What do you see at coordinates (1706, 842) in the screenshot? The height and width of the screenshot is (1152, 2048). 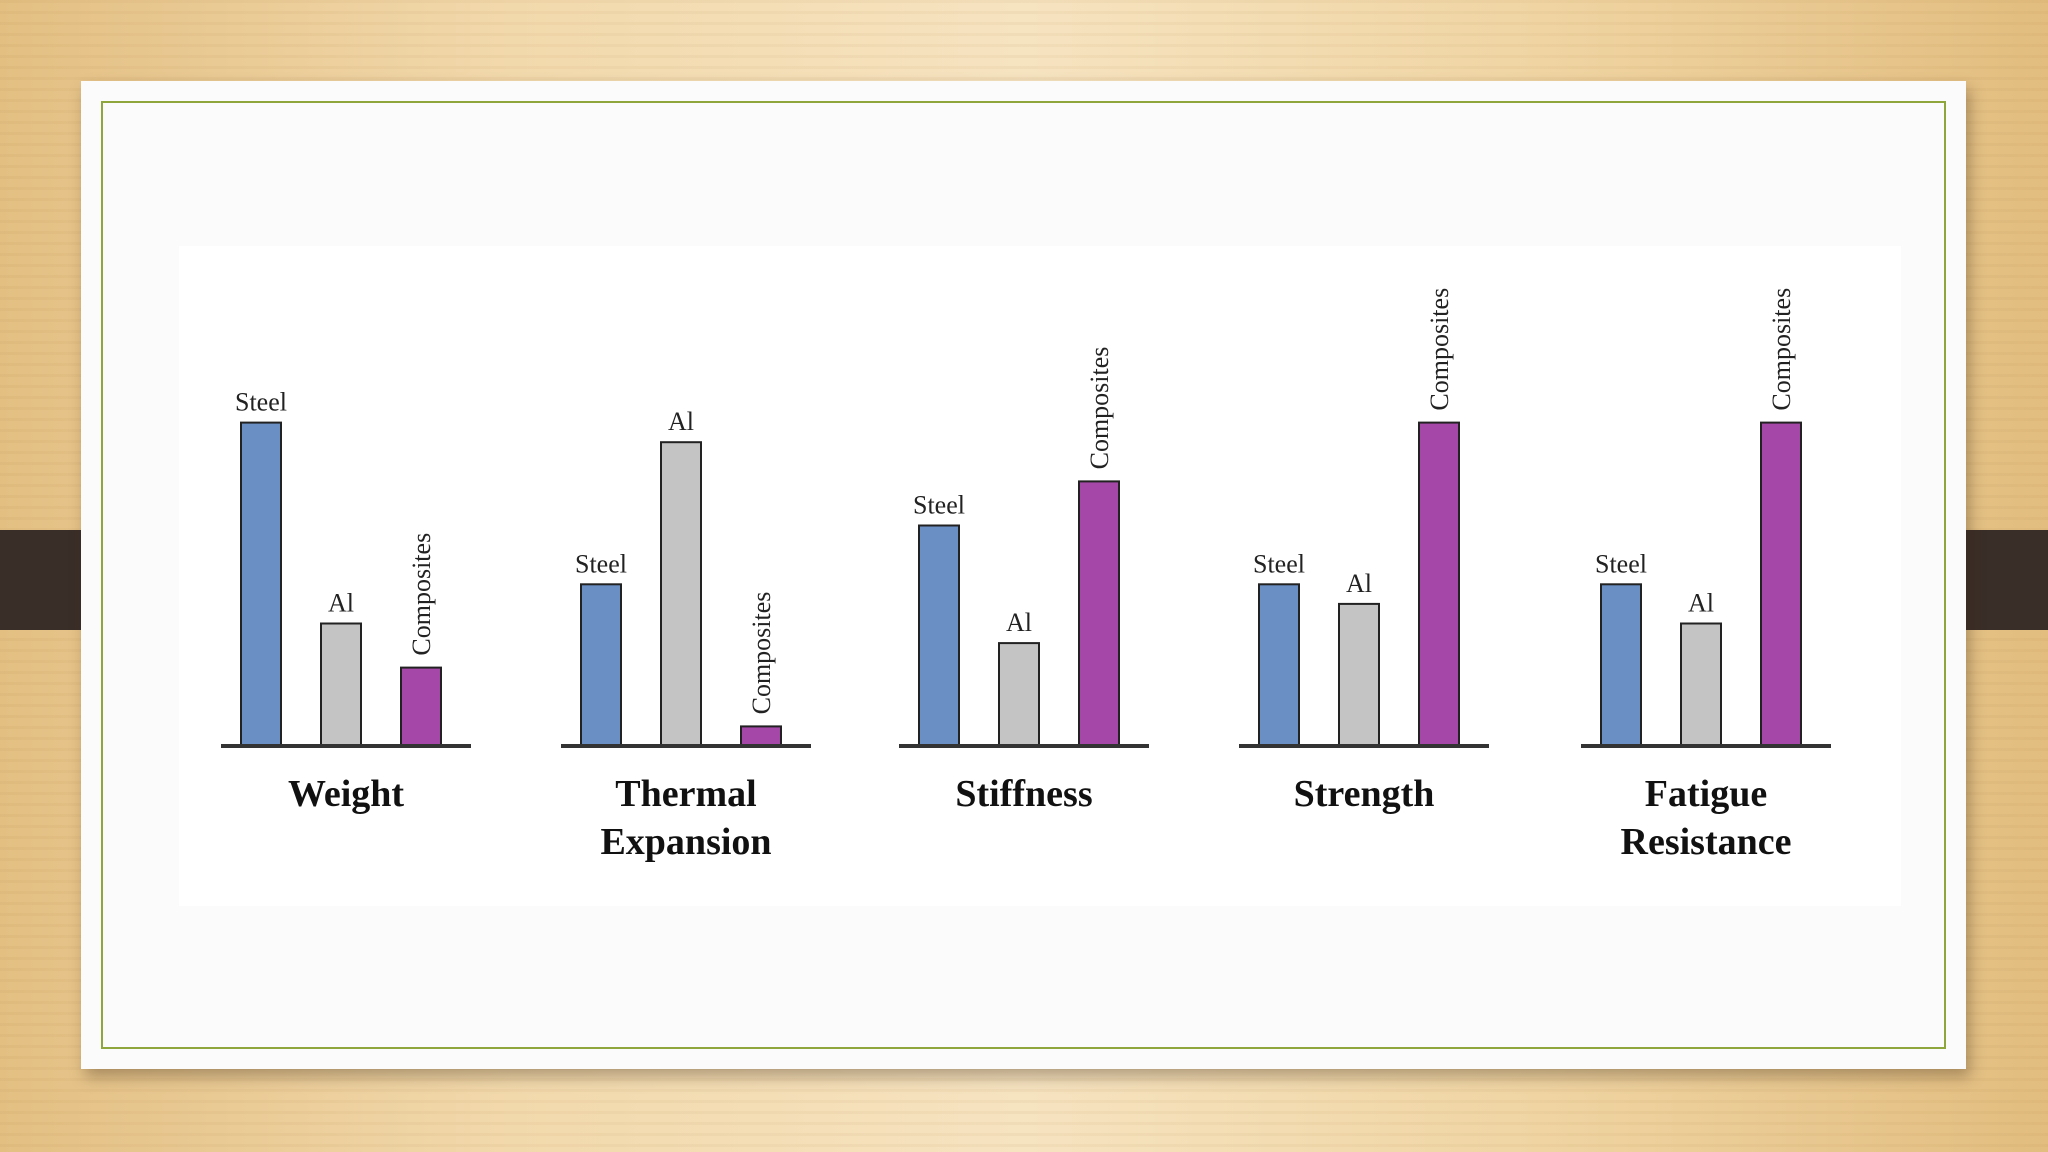 I see `group-title: Resistance` at bounding box center [1706, 842].